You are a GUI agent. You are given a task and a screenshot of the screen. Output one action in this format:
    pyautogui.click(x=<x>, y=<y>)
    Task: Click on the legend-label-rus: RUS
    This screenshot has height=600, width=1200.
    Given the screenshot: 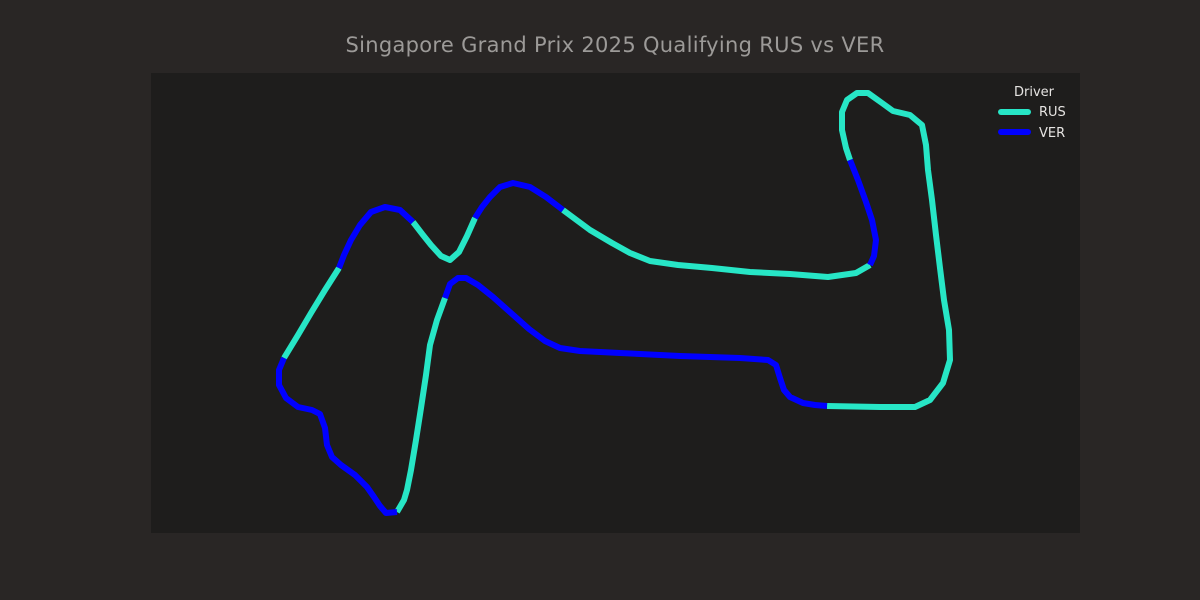 What is the action you would take?
    pyautogui.click(x=1052, y=112)
    